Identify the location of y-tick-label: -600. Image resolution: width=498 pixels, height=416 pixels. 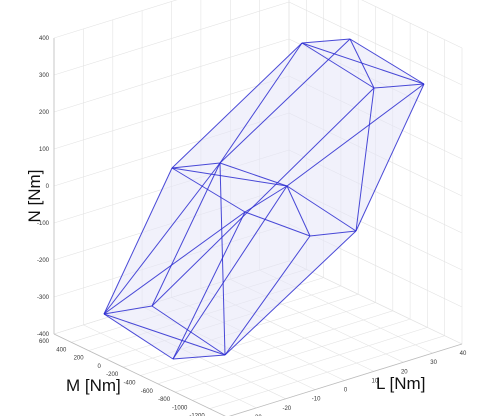
(147, 392).